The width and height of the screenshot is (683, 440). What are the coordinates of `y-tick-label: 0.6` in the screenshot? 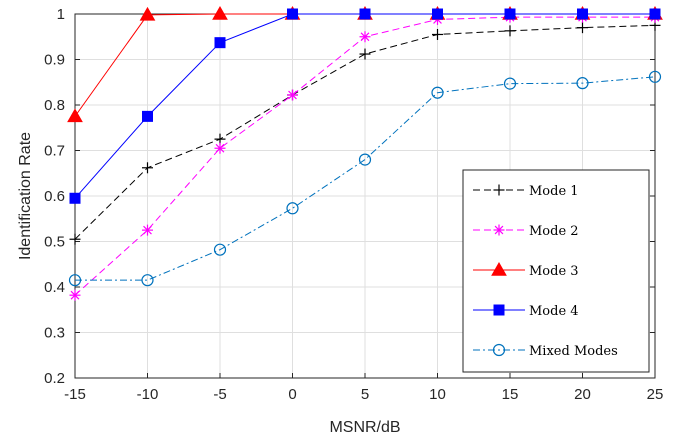 It's located at (54, 196).